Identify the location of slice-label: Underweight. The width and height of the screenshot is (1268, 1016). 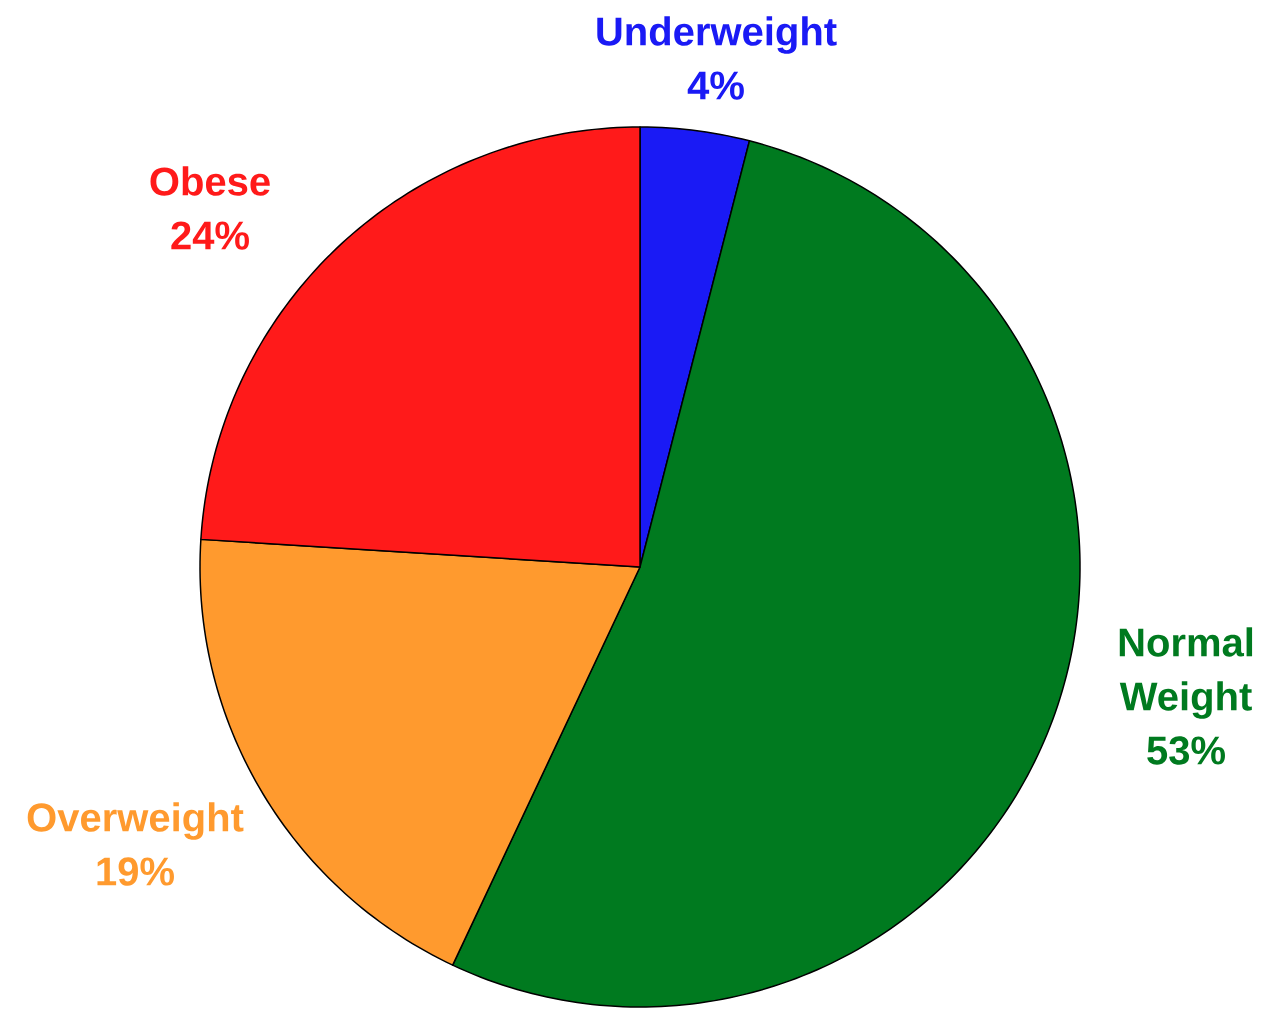
(717, 35).